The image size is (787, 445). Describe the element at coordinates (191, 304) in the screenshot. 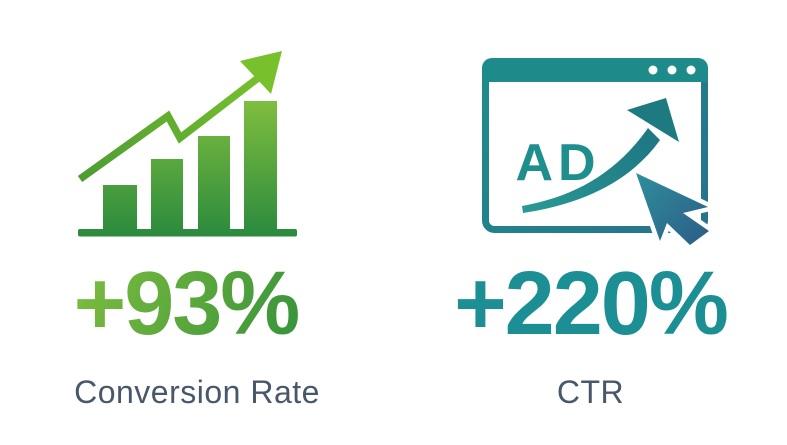

I see `metric-value: +93%` at that location.